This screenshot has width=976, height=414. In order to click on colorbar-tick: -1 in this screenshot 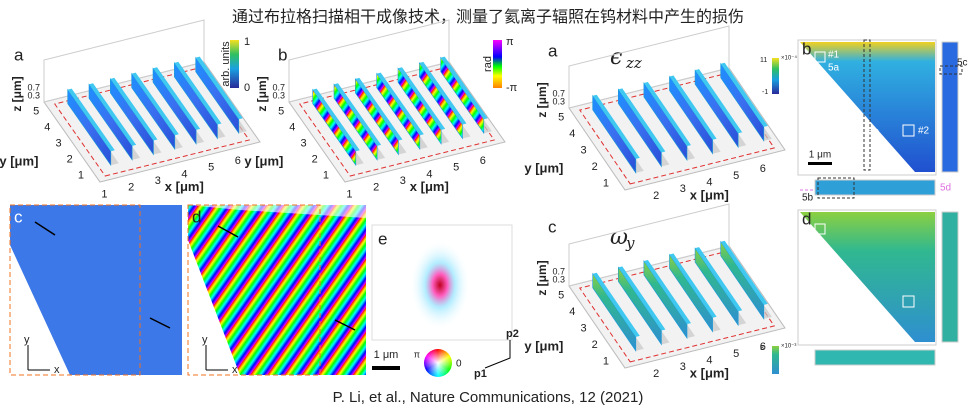, I will do `click(765, 92)`.